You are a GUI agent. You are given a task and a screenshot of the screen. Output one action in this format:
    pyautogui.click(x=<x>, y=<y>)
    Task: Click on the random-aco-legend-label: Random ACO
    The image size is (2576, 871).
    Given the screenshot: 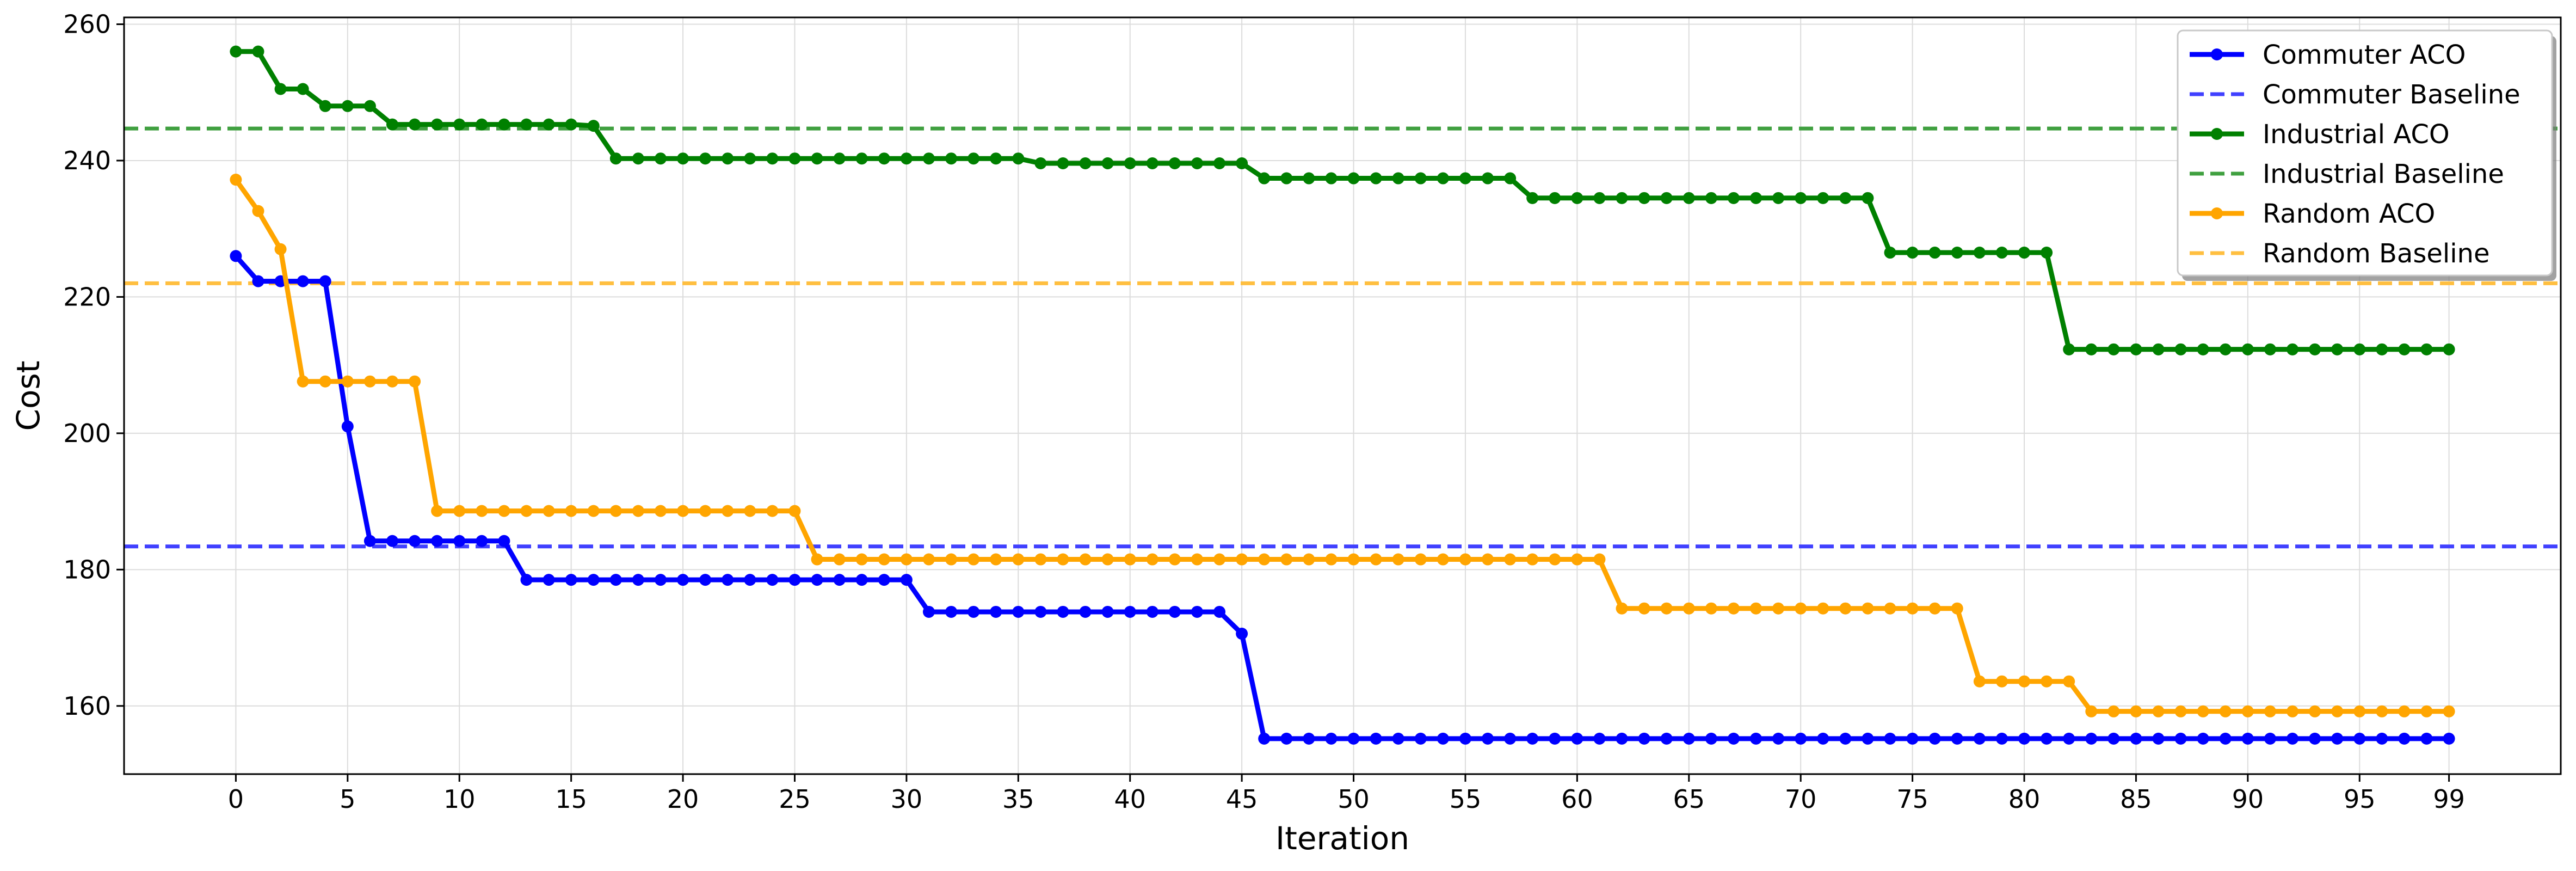 What is the action you would take?
    pyautogui.click(x=2349, y=214)
    